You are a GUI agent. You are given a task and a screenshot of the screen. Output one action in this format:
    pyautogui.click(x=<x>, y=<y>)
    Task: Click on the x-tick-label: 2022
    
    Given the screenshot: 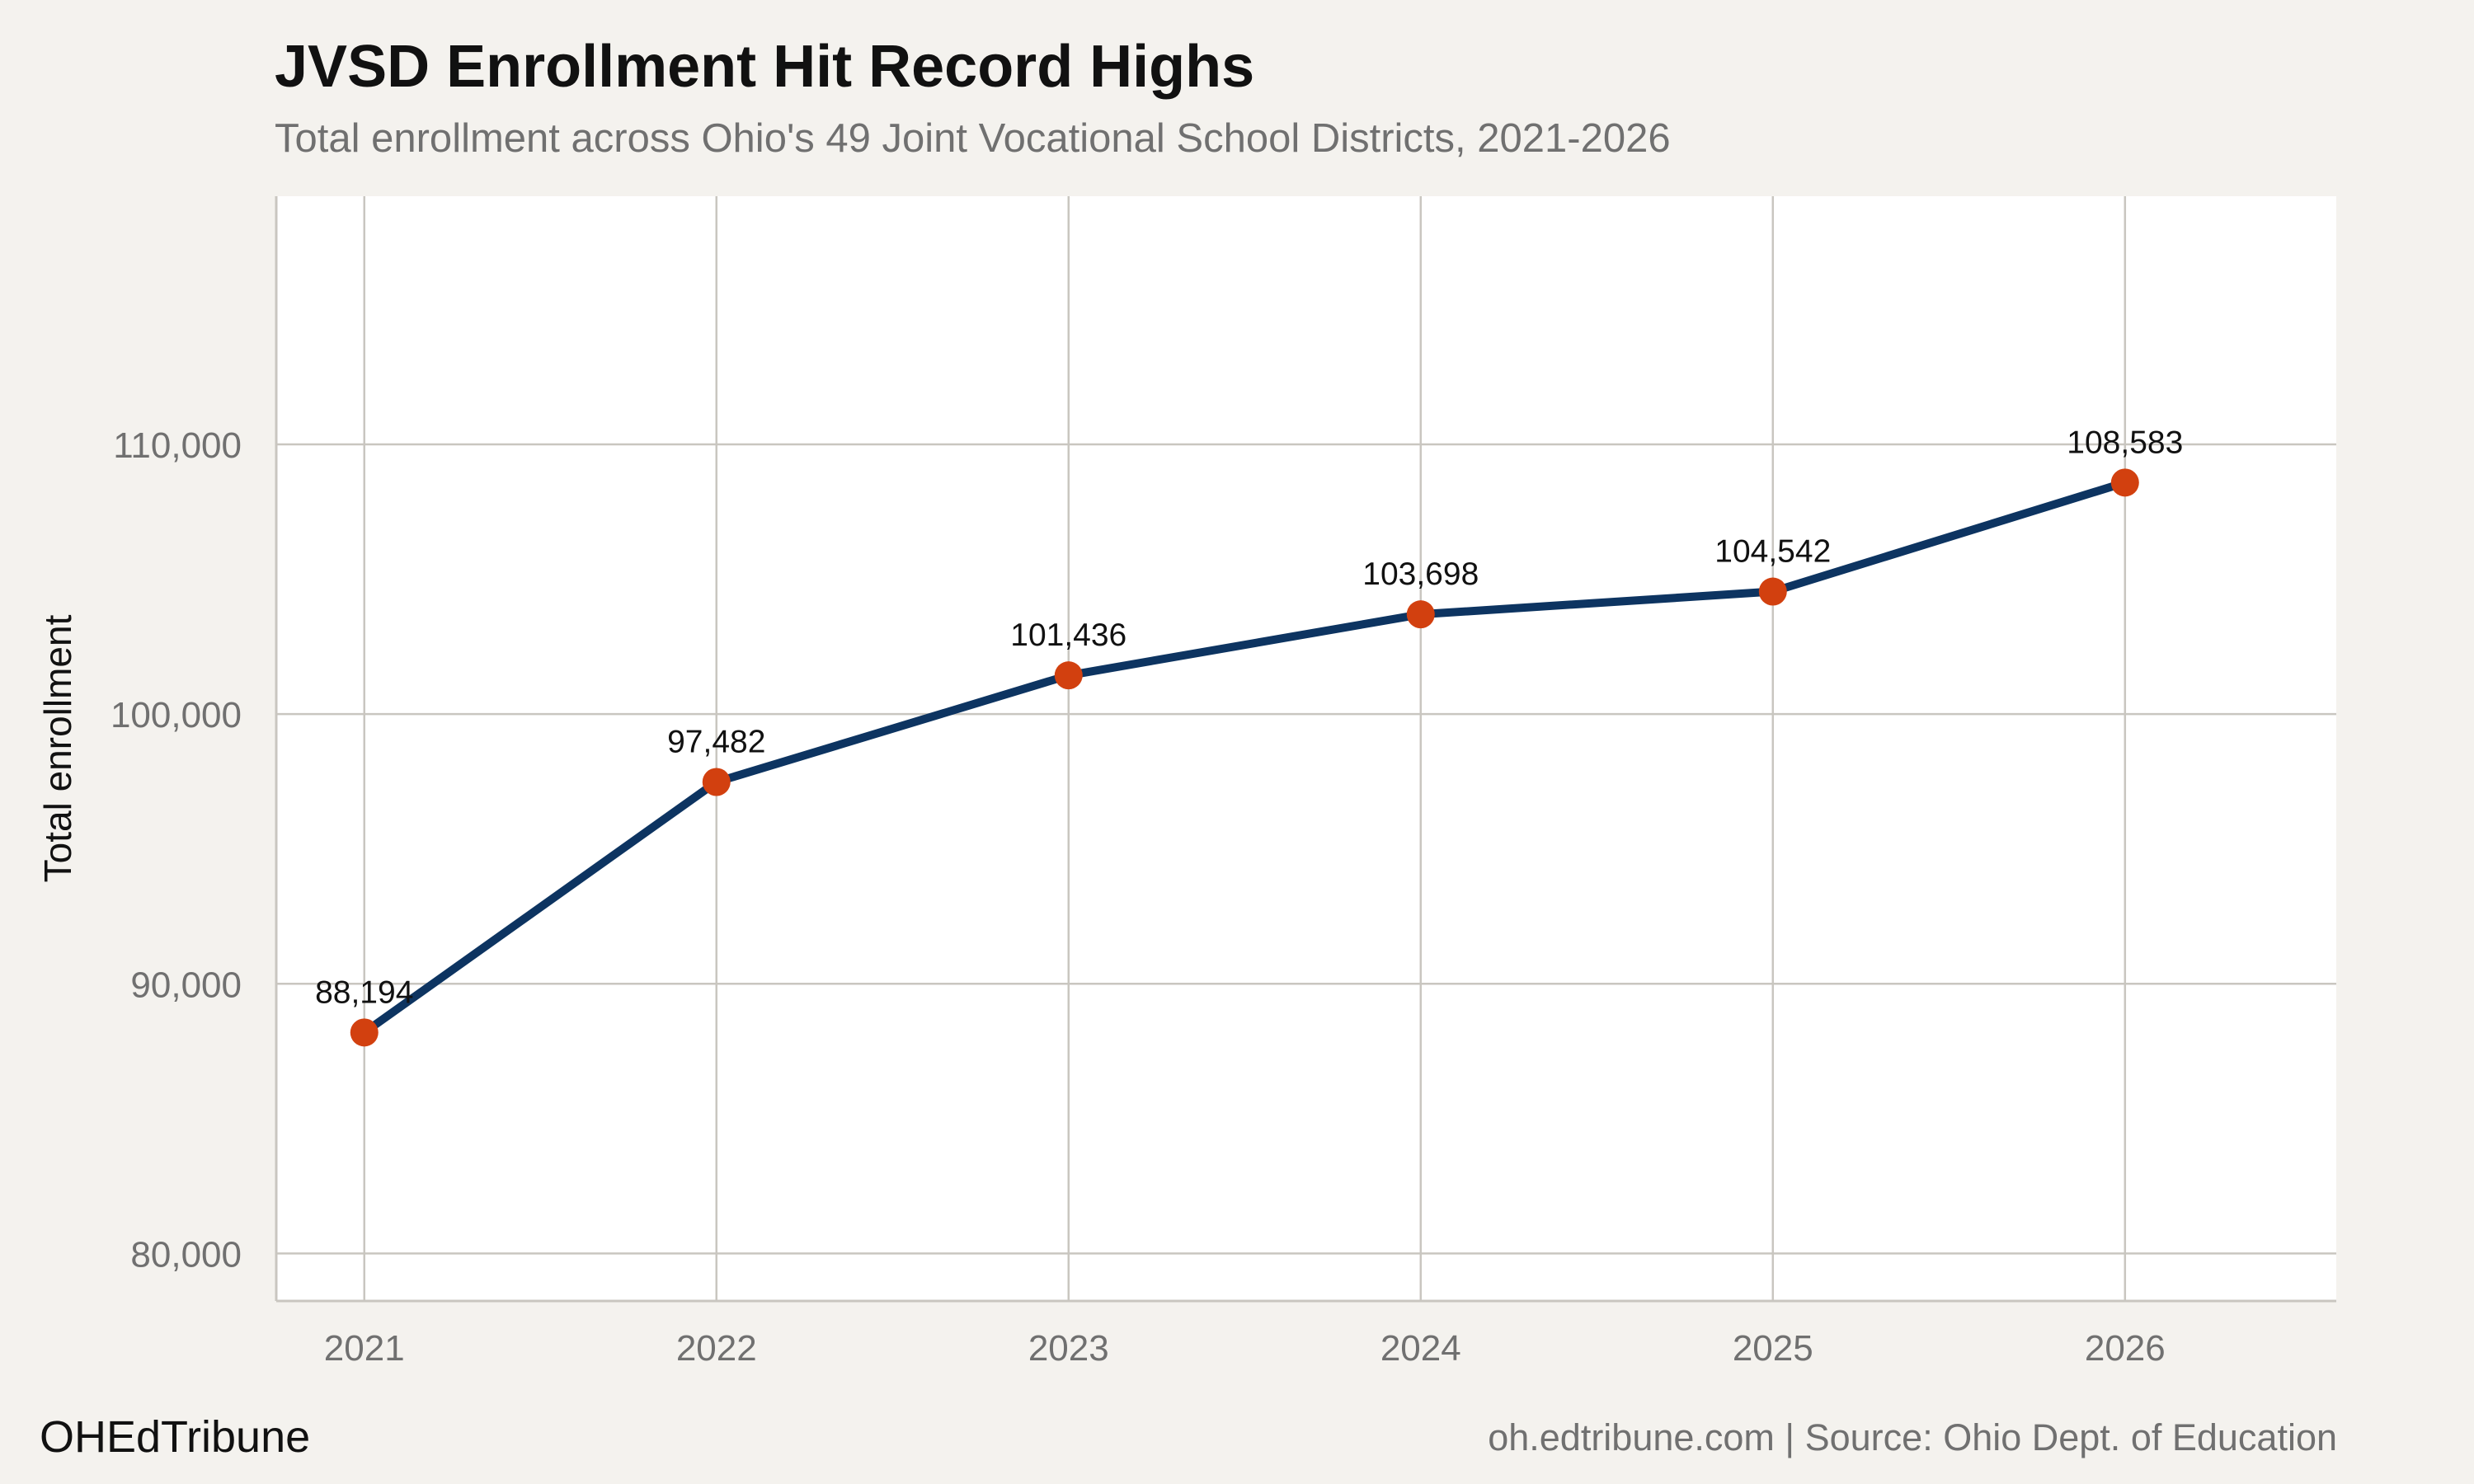 What is the action you would take?
    pyautogui.click(x=716, y=1348)
    